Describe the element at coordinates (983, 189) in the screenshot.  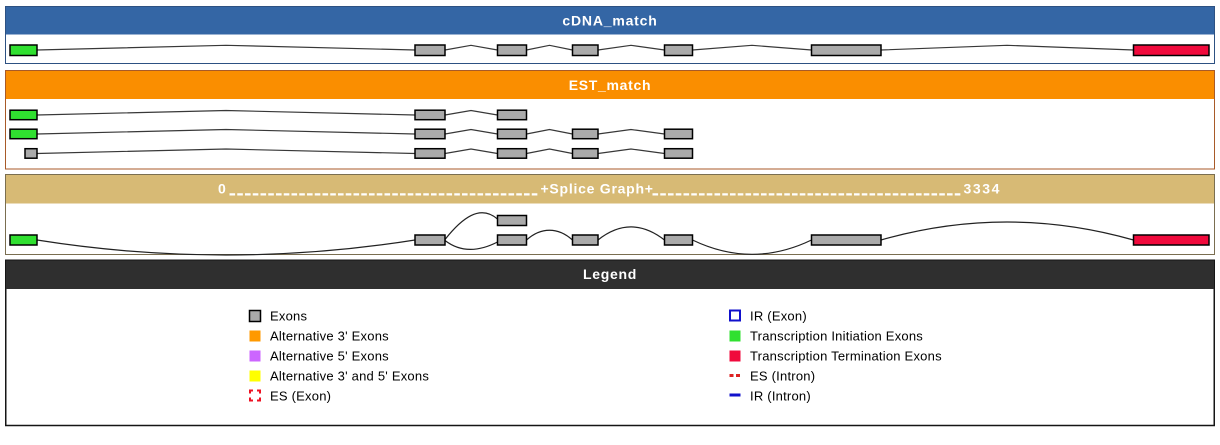
I see `svg-text: 3334` at that location.